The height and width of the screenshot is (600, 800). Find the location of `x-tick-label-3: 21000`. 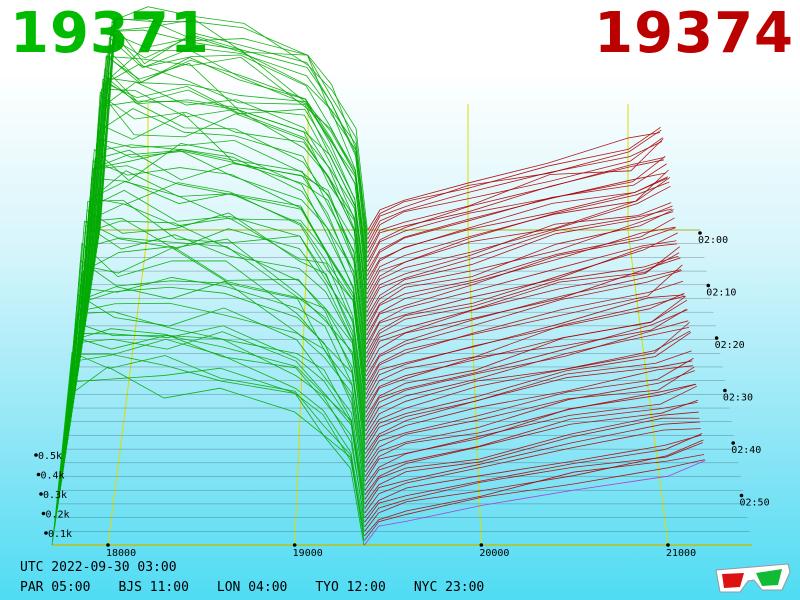

x-tick-label-3: 21000 is located at coordinates (681, 553).